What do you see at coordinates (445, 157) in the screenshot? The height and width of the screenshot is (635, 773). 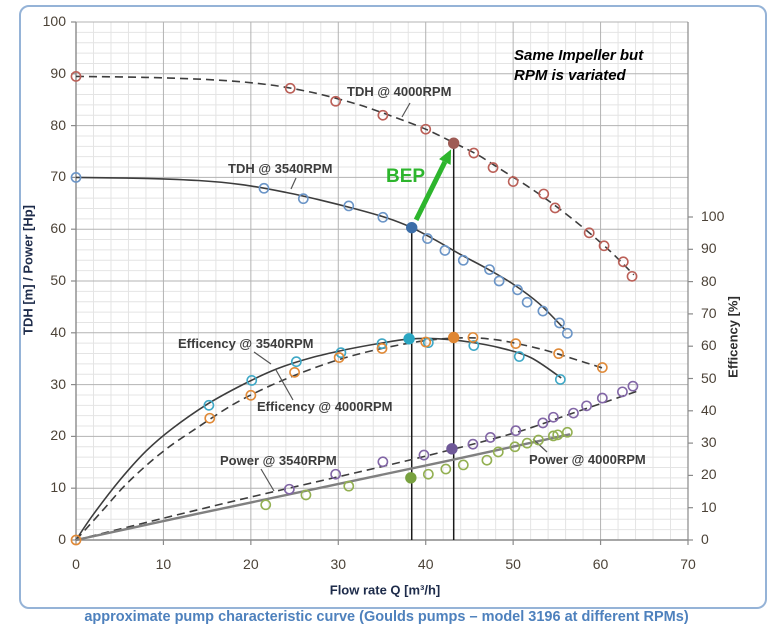 I see `bep-arrow-head` at bounding box center [445, 157].